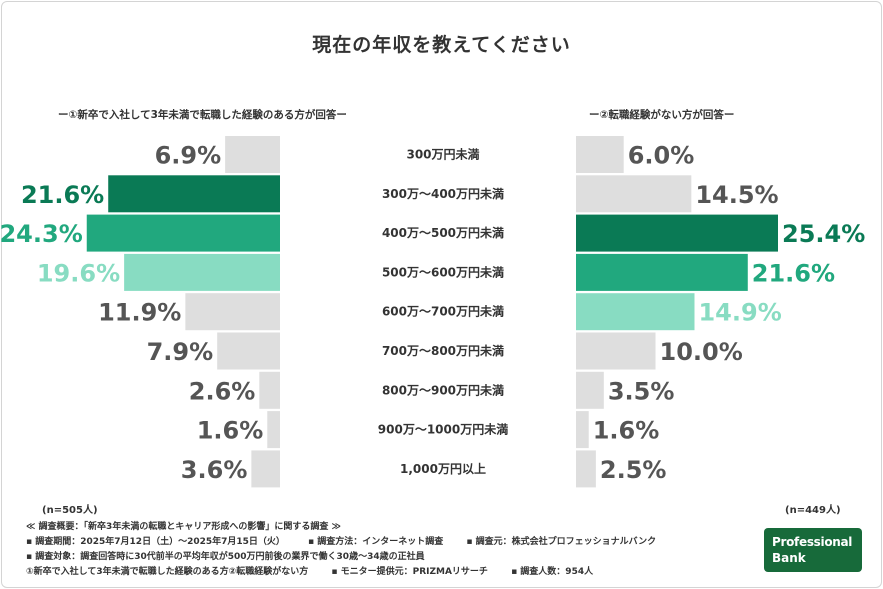  I want to click on value-label-right: 6.0%, so click(661, 156).